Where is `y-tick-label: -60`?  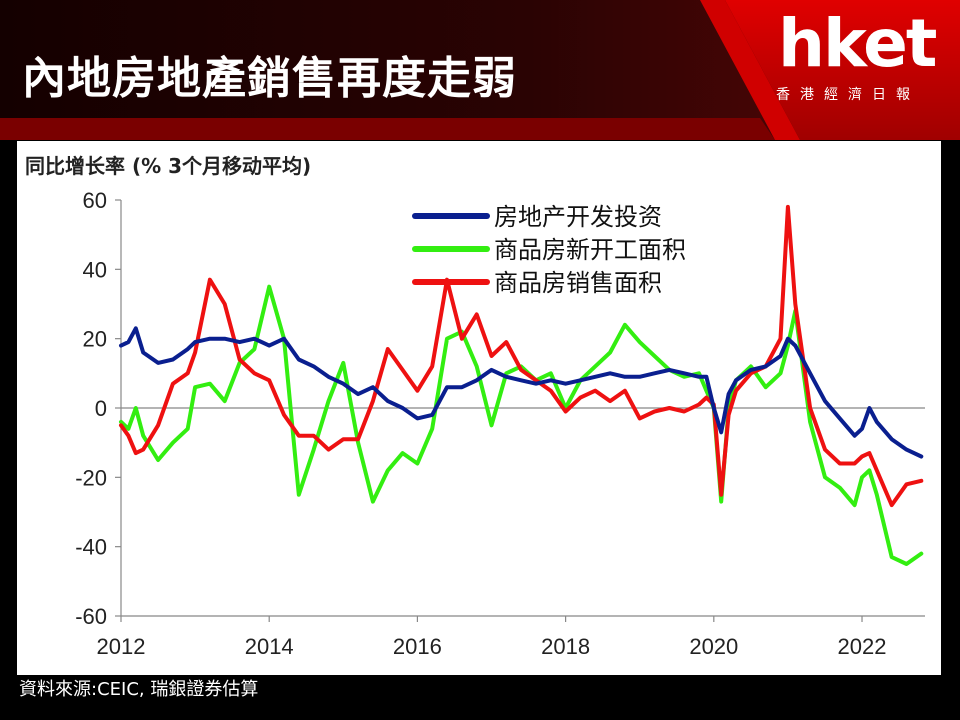
y-tick-label: -60 is located at coordinates (91, 616).